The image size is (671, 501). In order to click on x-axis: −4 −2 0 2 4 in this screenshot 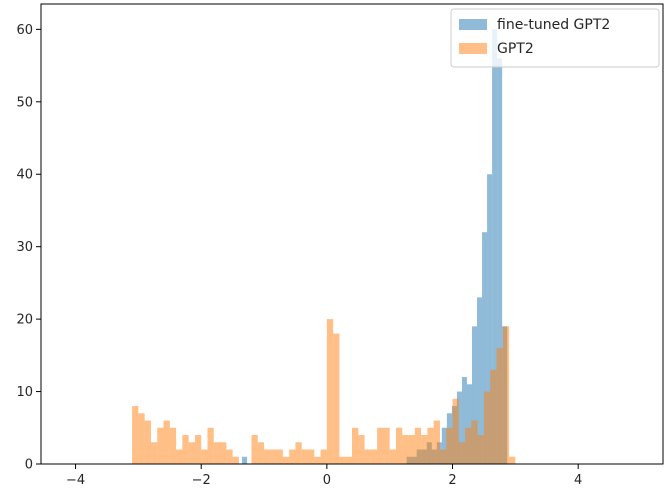, I will do `click(324, 476)`.